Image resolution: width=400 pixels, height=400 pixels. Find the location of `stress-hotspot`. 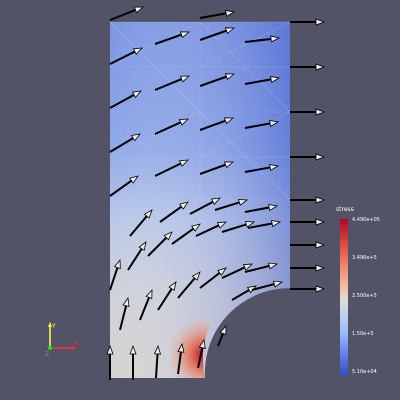

stress-hotspot is located at coordinates (192, 346).